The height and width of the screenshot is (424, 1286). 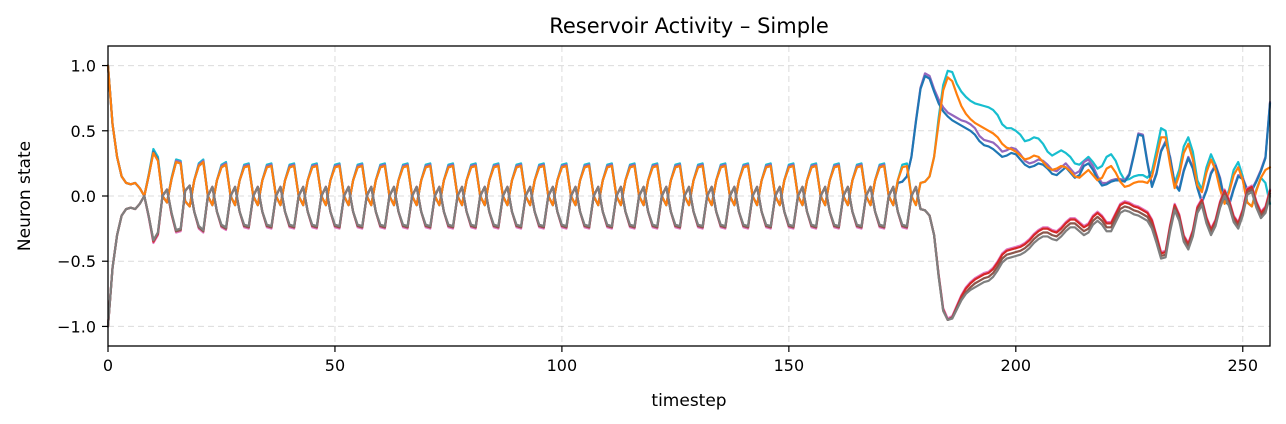 I want to click on x-axis-label: timestep, so click(x=688, y=401).